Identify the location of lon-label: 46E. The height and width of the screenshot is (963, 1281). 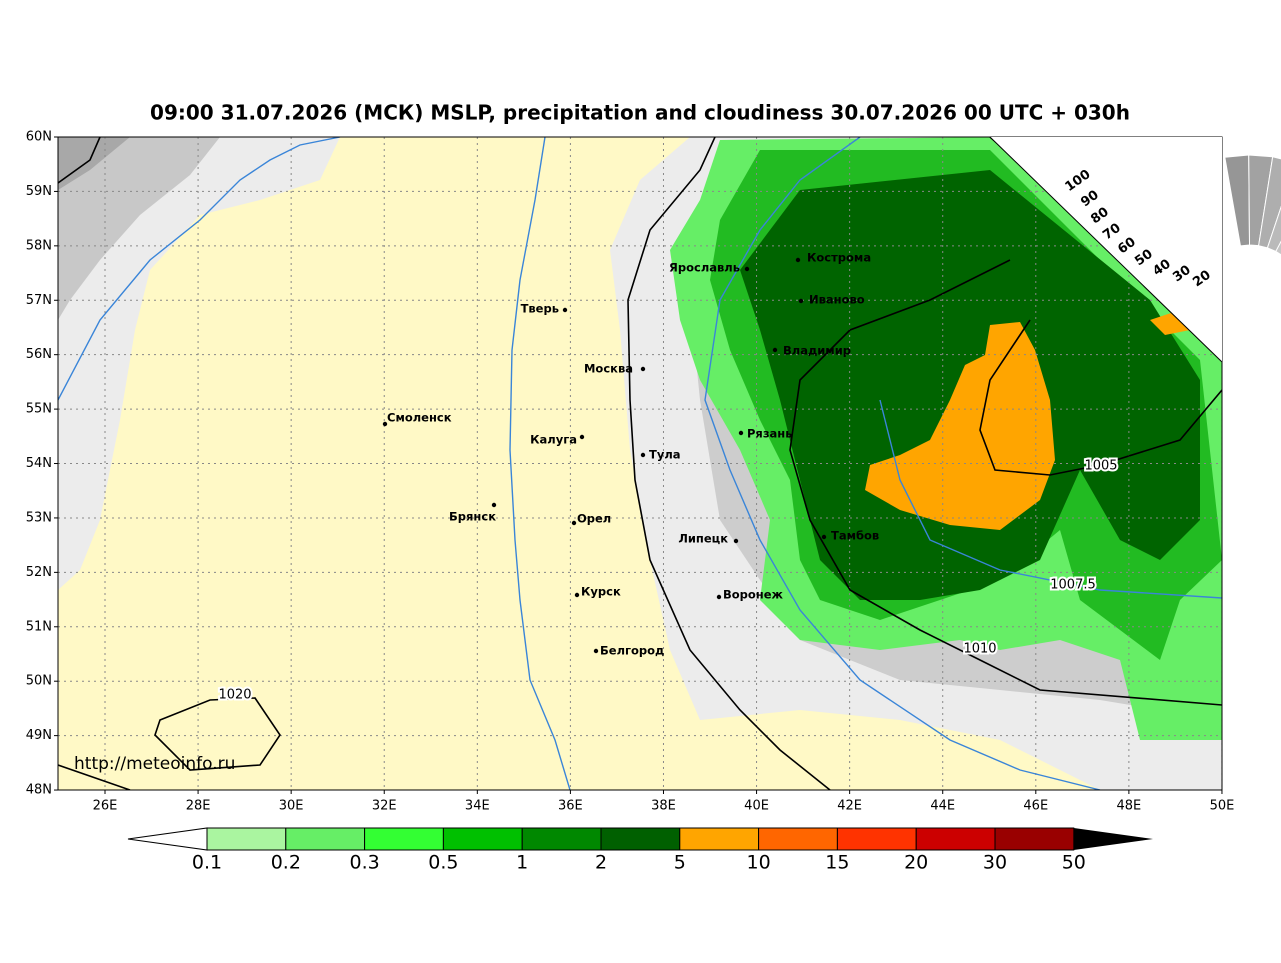
(1035, 806).